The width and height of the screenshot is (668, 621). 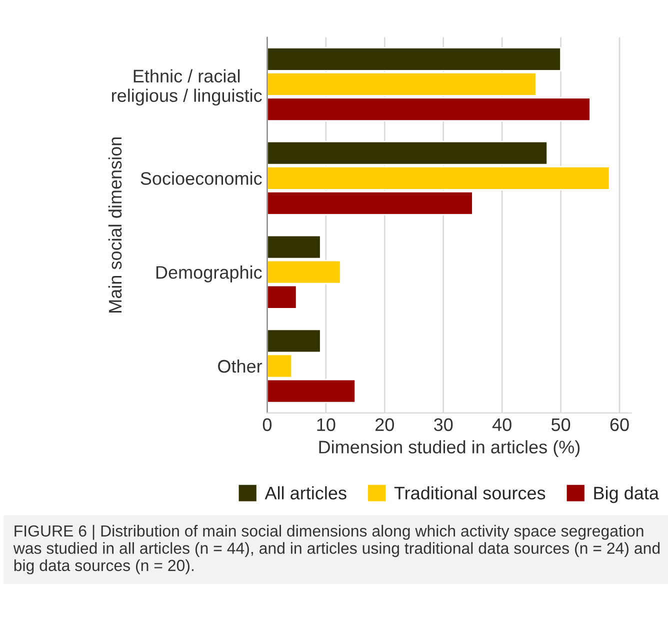 What do you see at coordinates (619, 425) in the screenshot?
I see `x-tick-label: 60` at bounding box center [619, 425].